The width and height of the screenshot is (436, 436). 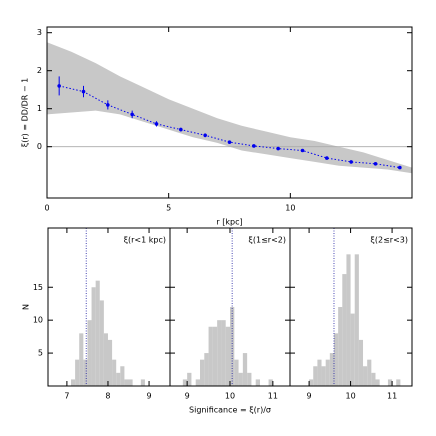 What do you see at coordinates (38, 287) in the screenshot?
I see `y-tick-label: 15` at bounding box center [38, 287].